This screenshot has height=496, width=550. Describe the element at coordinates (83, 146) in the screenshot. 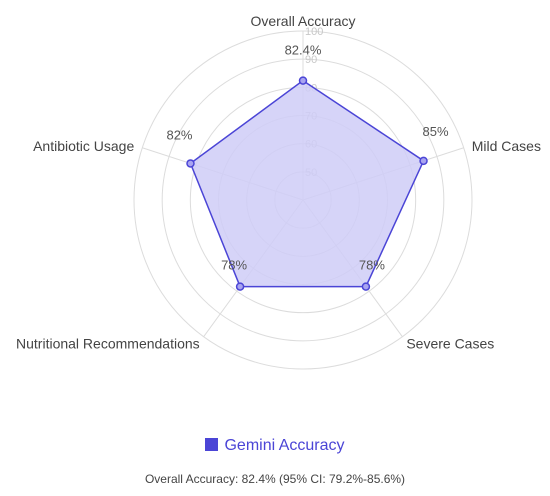

I see `axis-label-antibiotic-usage: Antibiotic Usage` at that location.